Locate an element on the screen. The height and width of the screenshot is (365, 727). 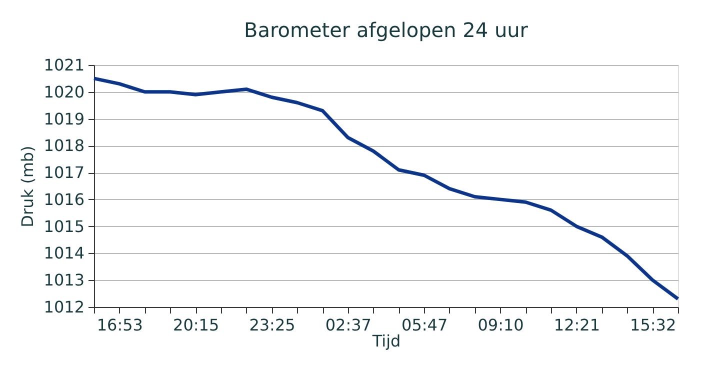
x-tick-label: 02:37 is located at coordinates (348, 325).